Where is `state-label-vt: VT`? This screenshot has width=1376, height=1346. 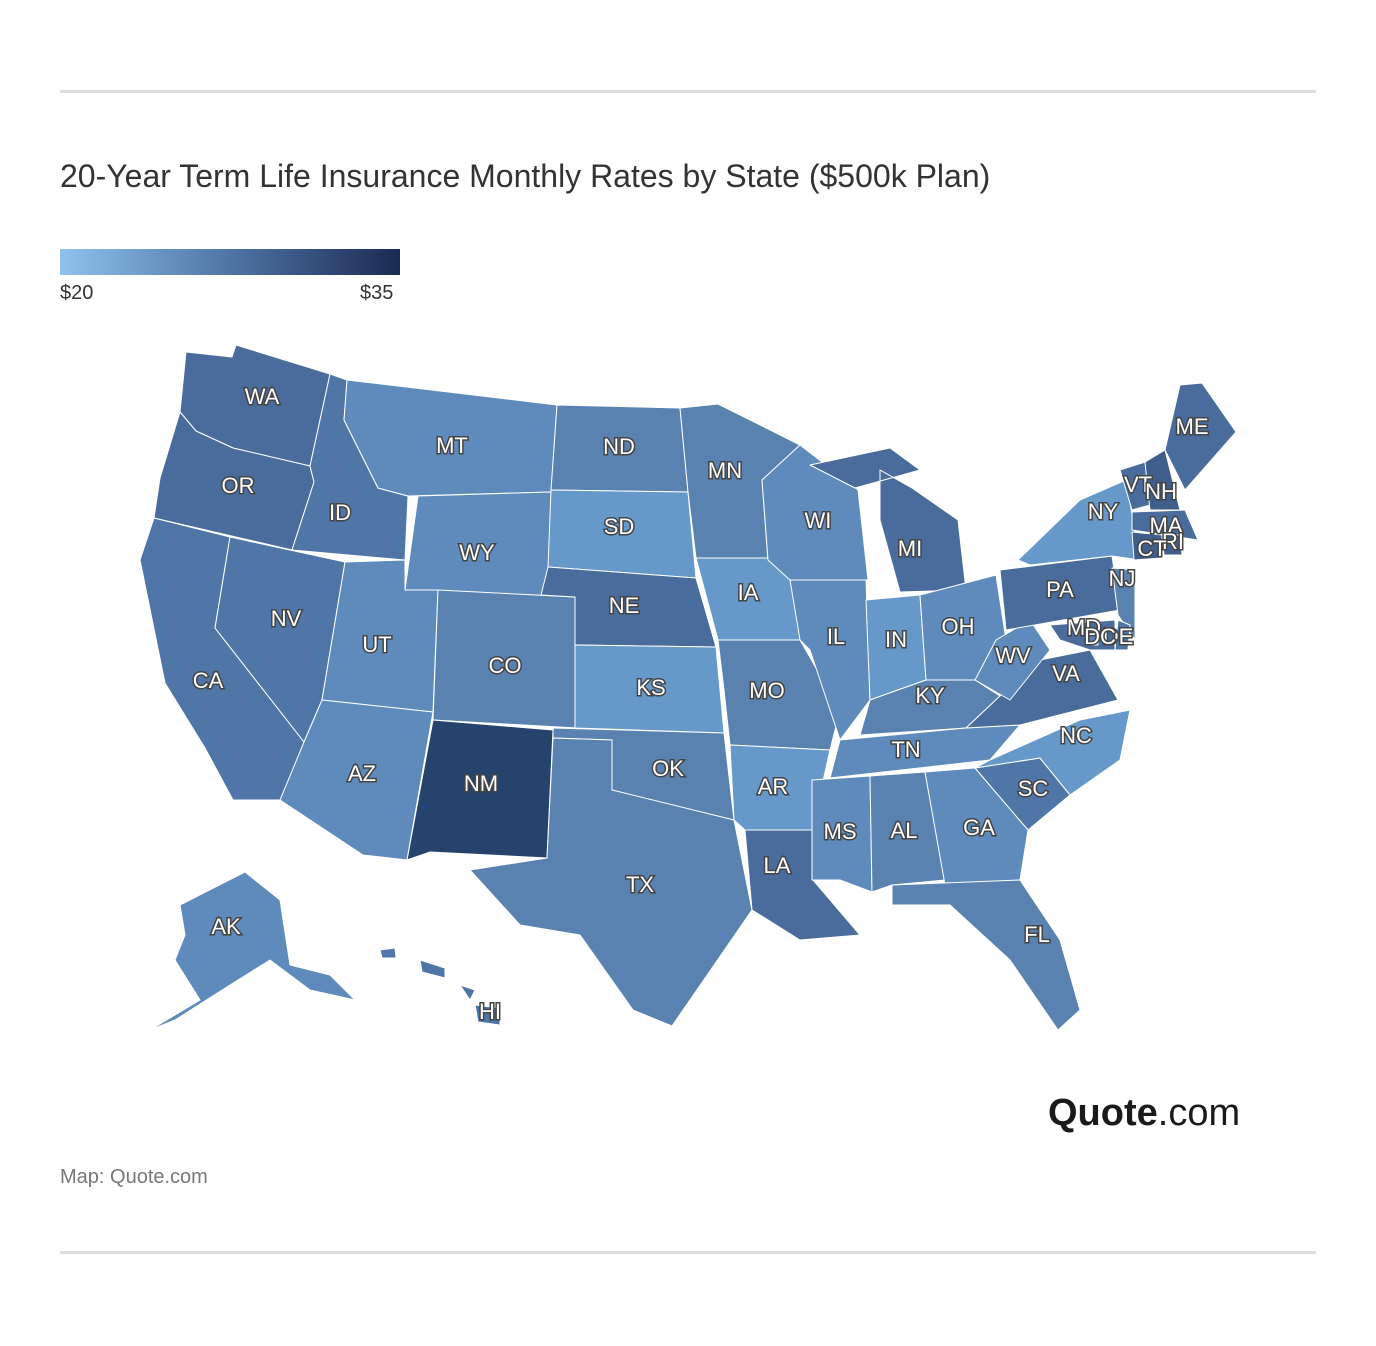
state-label-vt: VT is located at coordinates (1138, 484).